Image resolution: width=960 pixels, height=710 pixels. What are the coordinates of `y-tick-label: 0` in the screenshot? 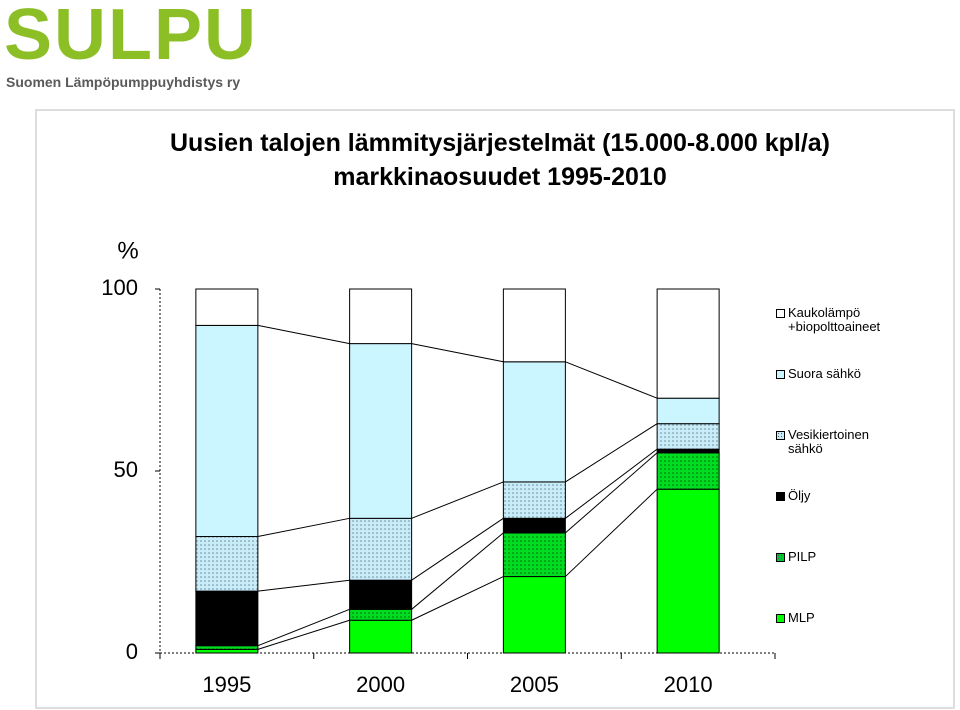 It's located at (132, 651).